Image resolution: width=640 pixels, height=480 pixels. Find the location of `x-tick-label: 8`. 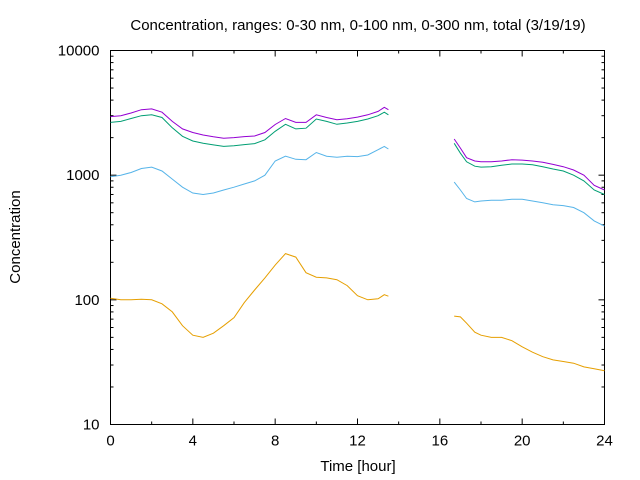

x-tick-label: 8 is located at coordinates (275, 441).